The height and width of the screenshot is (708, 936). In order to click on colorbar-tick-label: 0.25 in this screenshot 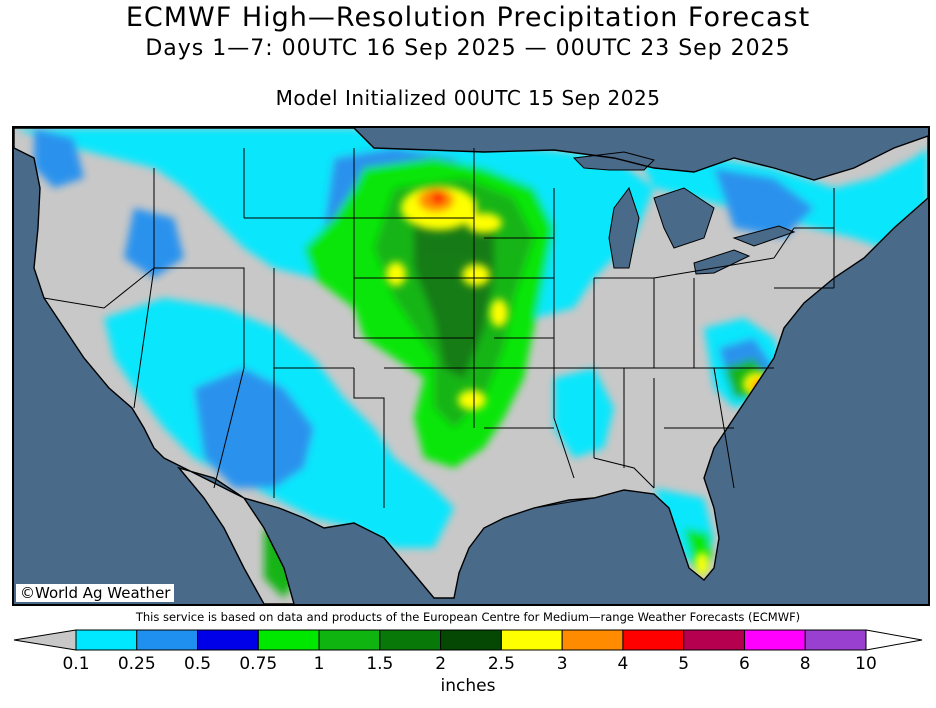, I will do `click(136, 664)`.